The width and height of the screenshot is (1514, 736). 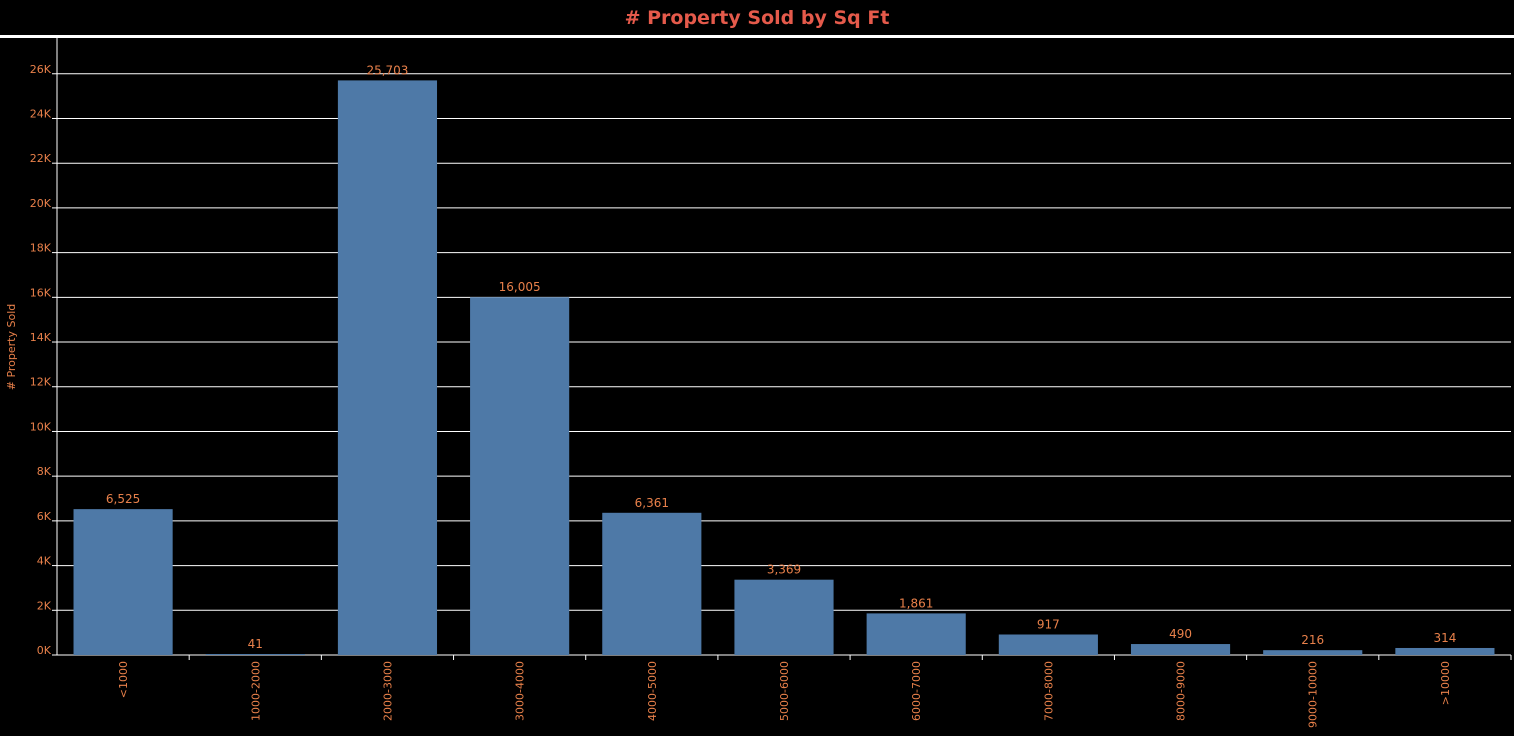 I want to click on title-divider, so click(x=757, y=36).